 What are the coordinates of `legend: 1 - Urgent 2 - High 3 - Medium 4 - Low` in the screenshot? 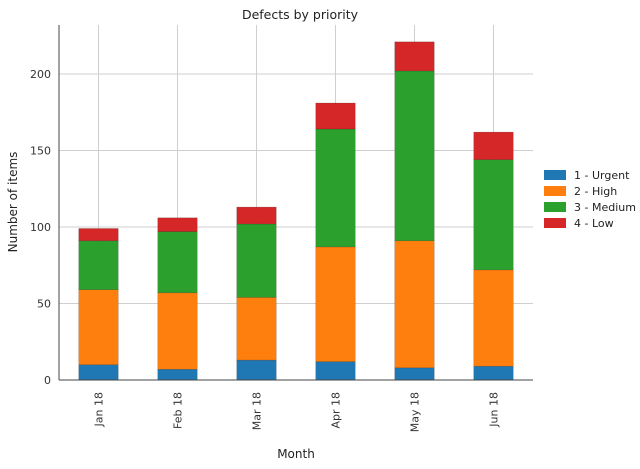 It's located at (590, 199).